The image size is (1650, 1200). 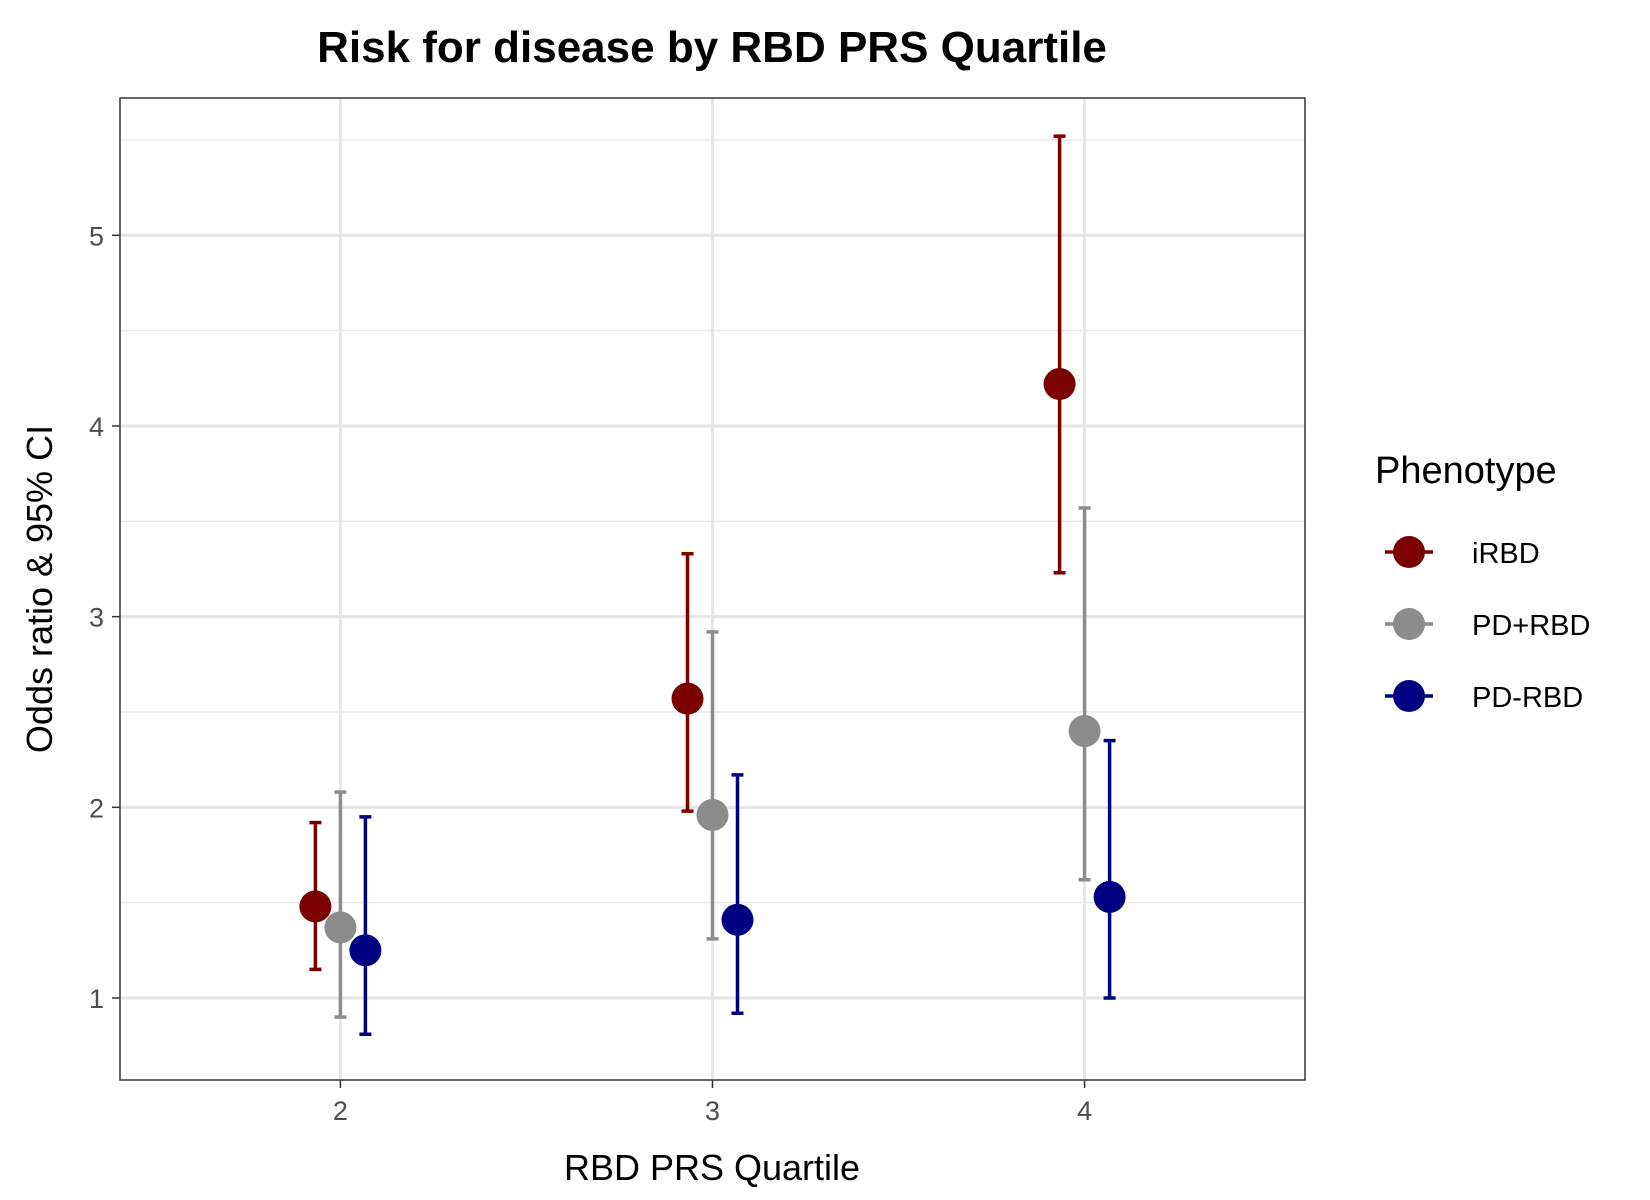 I want to click on legend-title: Phenotype, so click(x=1466, y=471).